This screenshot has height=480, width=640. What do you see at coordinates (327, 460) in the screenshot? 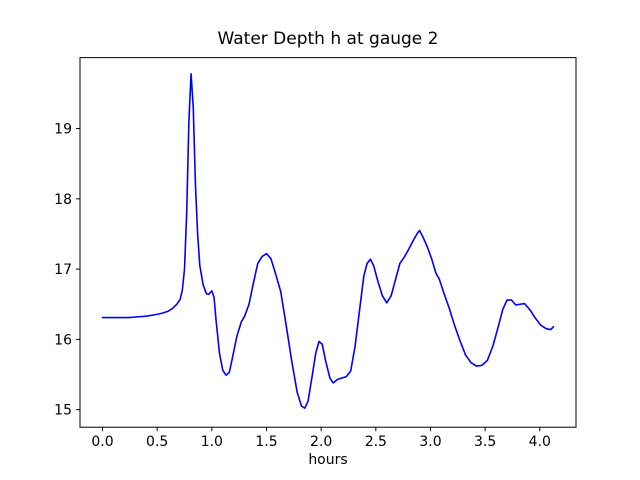
I see `x-axis-label: hours` at bounding box center [327, 460].